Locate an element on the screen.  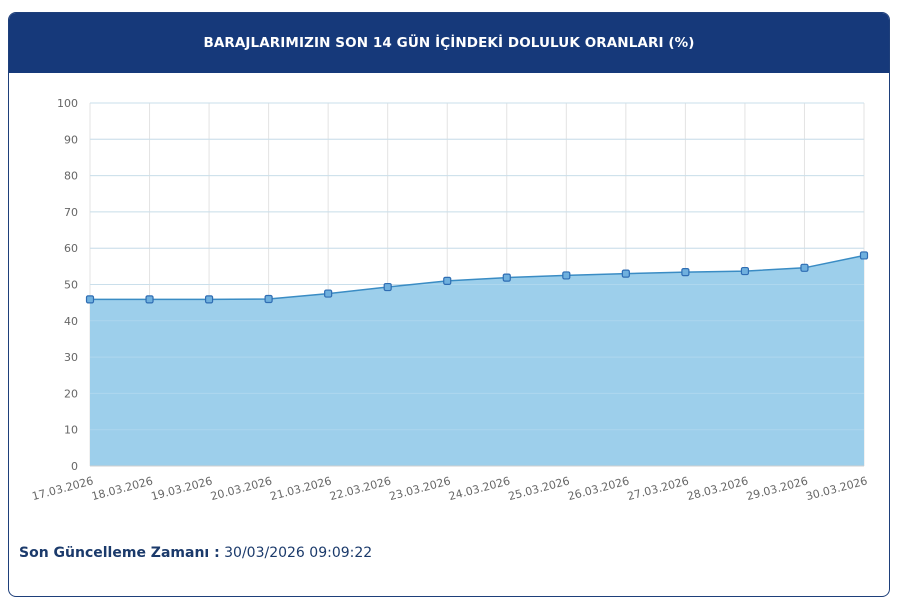
x-tick-label: 28.03.2026 is located at coordinates (717, 488).